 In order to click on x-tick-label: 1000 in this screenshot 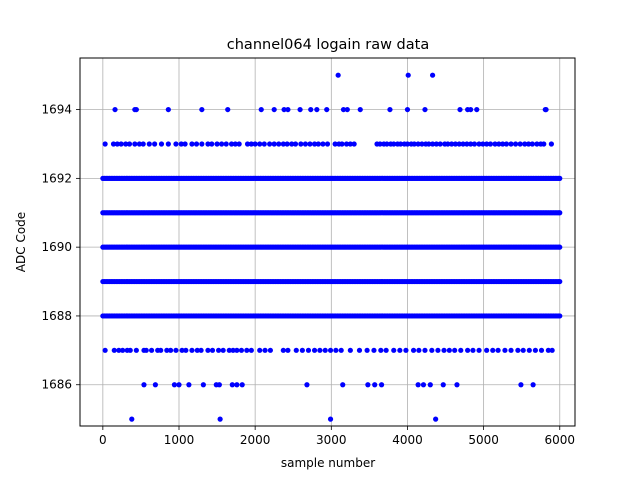, I will do `click(179, 440)`.